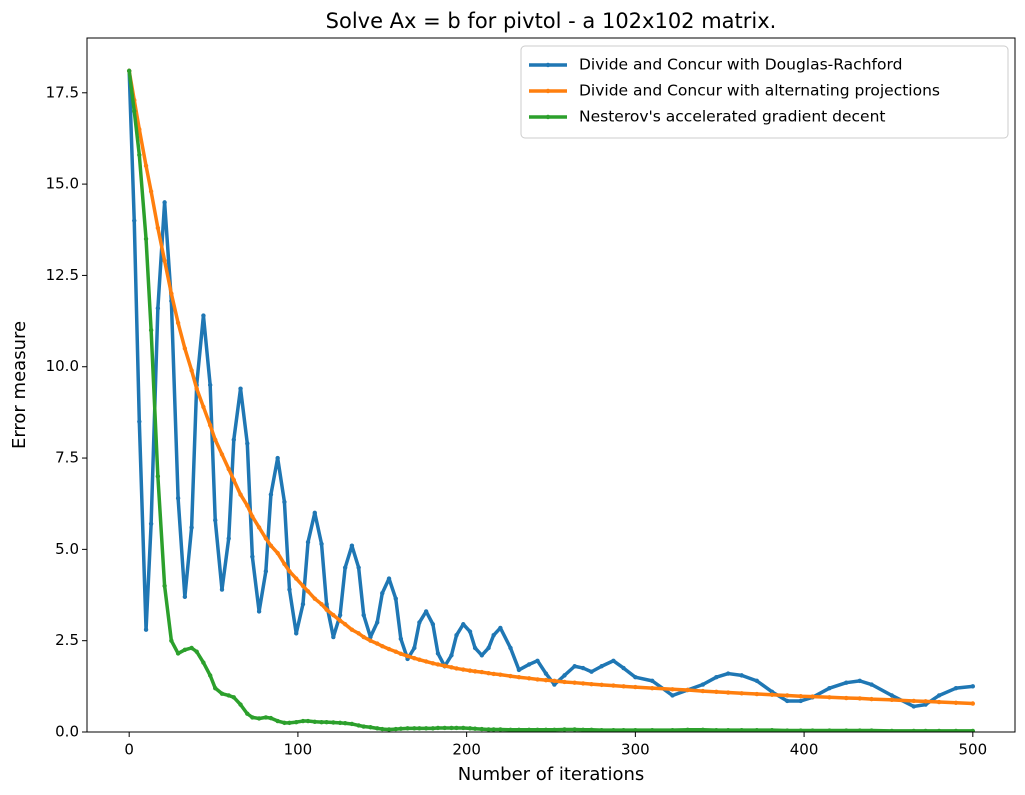 Image resolution: width=1025 pixels, height=795 pixels. I want to click on x-tick-label: 0, so click(129, 750).